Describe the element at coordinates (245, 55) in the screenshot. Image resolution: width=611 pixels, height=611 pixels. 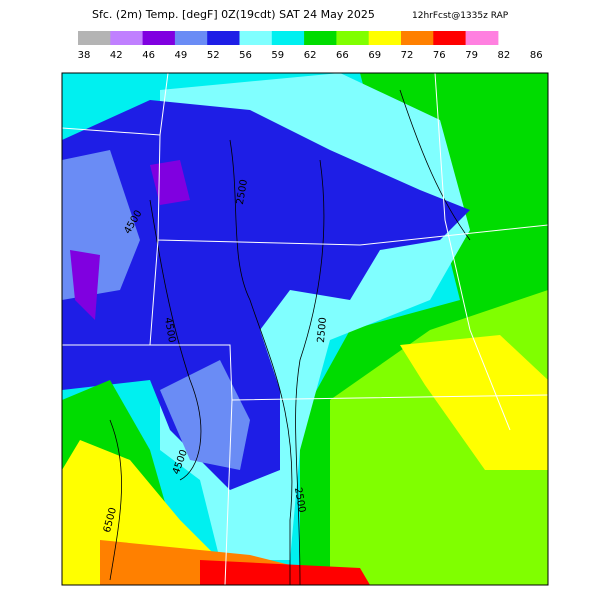
I see `legend-label: 56` at that location.